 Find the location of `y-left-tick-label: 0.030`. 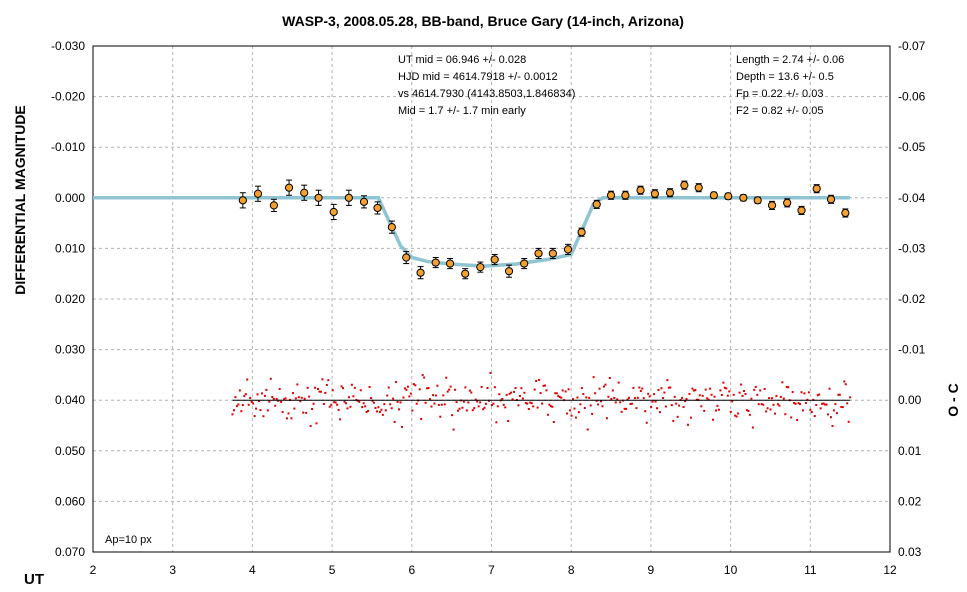

y-left-tick-label: 0.030 is located at coordinates (70, 350).